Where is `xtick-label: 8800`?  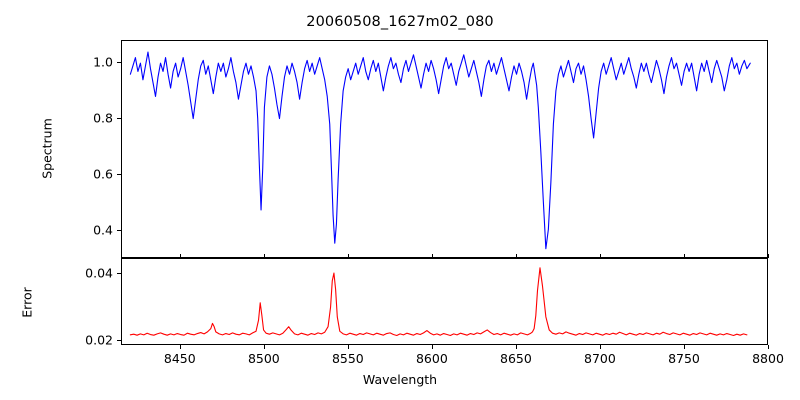 xtick-label: 8800 is located at coordinates (768, 358).